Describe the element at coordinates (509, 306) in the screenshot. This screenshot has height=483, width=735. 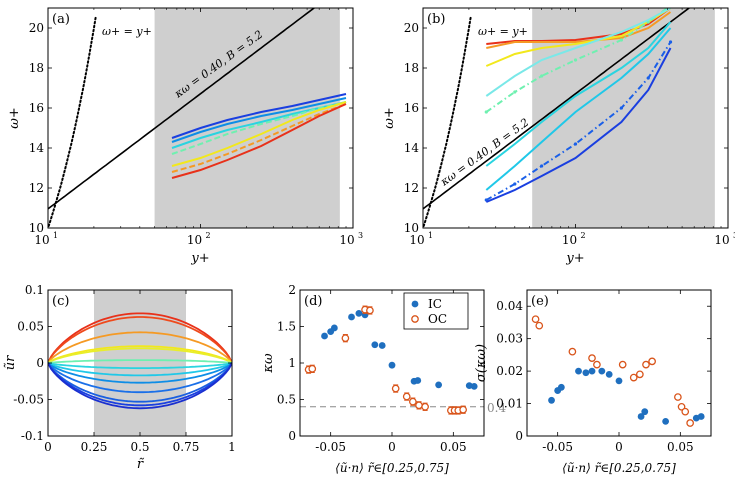
I see `y-tick-label: 0.04` at that location.